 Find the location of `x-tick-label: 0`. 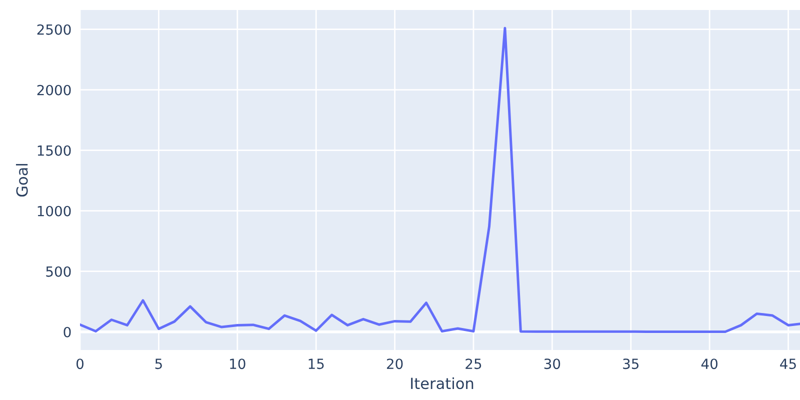

x-tick-label: 0 is located at coordinates (80, 364).